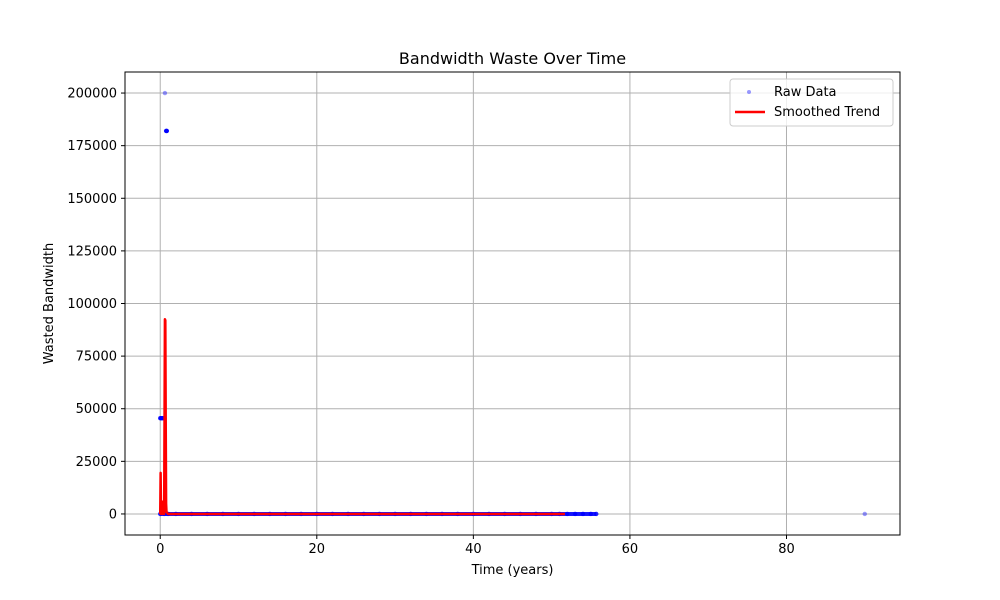  Describe the element at coordinates (749, 92) in the screenshot. I see `legend-raw-data-marker` at that location.